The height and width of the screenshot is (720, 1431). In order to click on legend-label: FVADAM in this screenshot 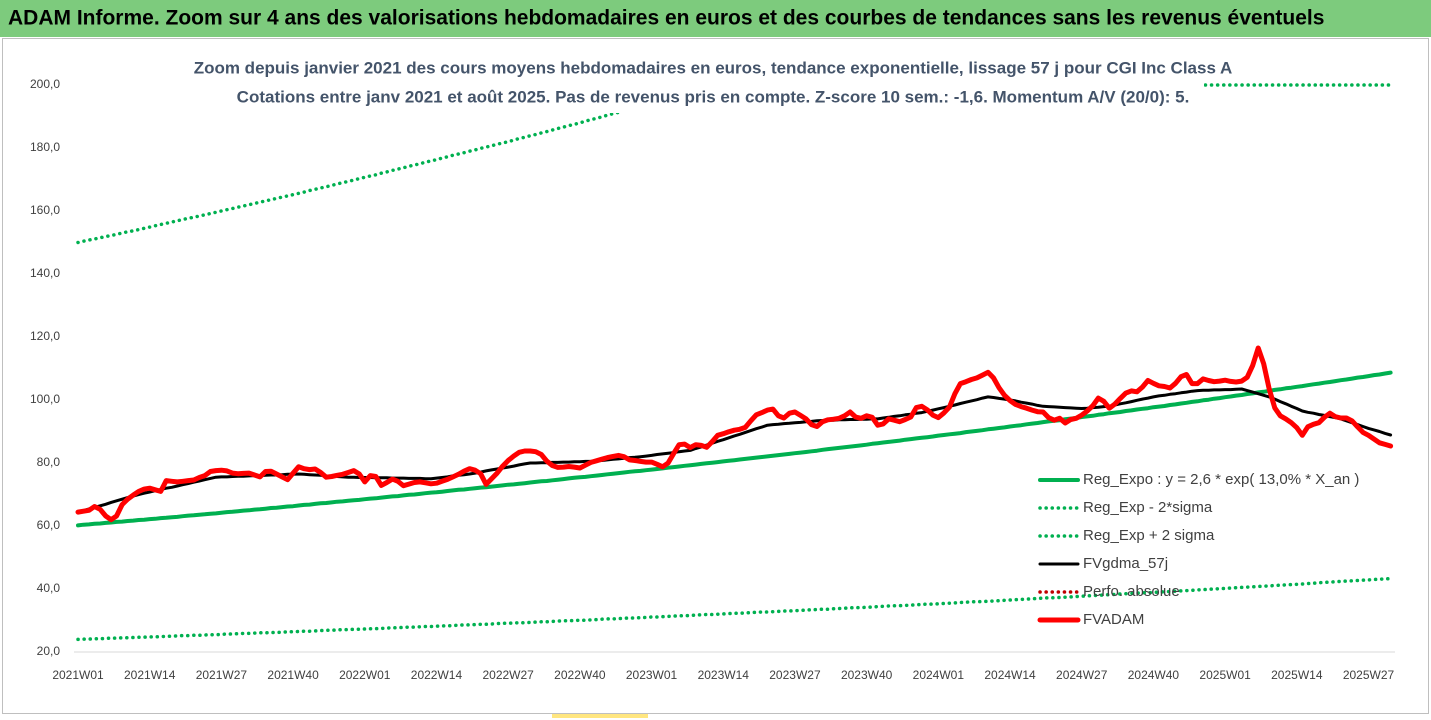, I will do `click(1113, 619)`.